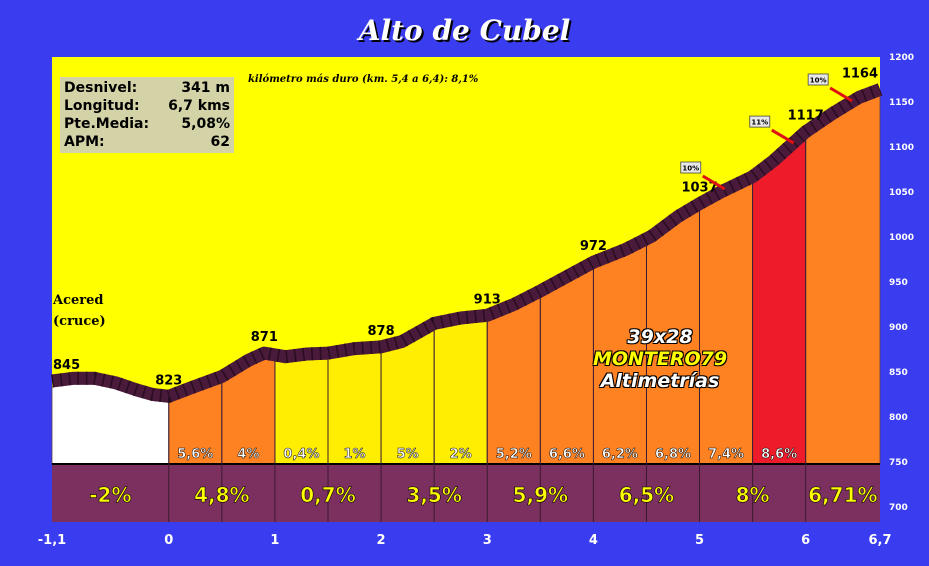 The image size is (929, 566). What do you see at coordinates (205, 124) in the screenshot?
I see `stat-value: 5,08%` at bounding box center [205, 124].